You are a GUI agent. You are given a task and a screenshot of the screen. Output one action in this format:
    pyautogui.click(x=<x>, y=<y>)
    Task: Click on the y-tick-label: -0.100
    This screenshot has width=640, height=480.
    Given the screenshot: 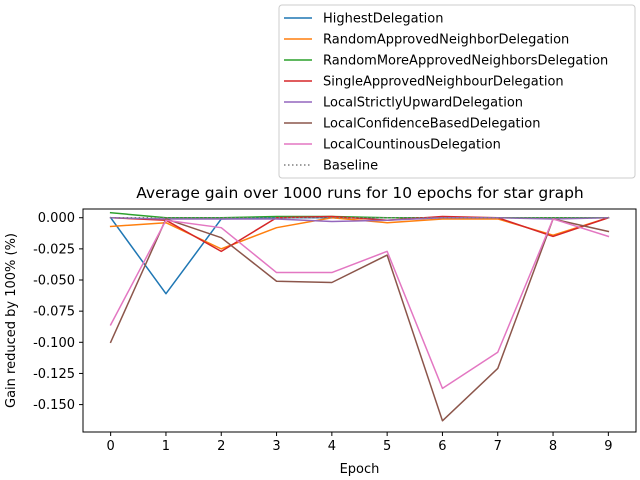 What is the action you would take?
    pyautogui.click(x=54, y=343)
    